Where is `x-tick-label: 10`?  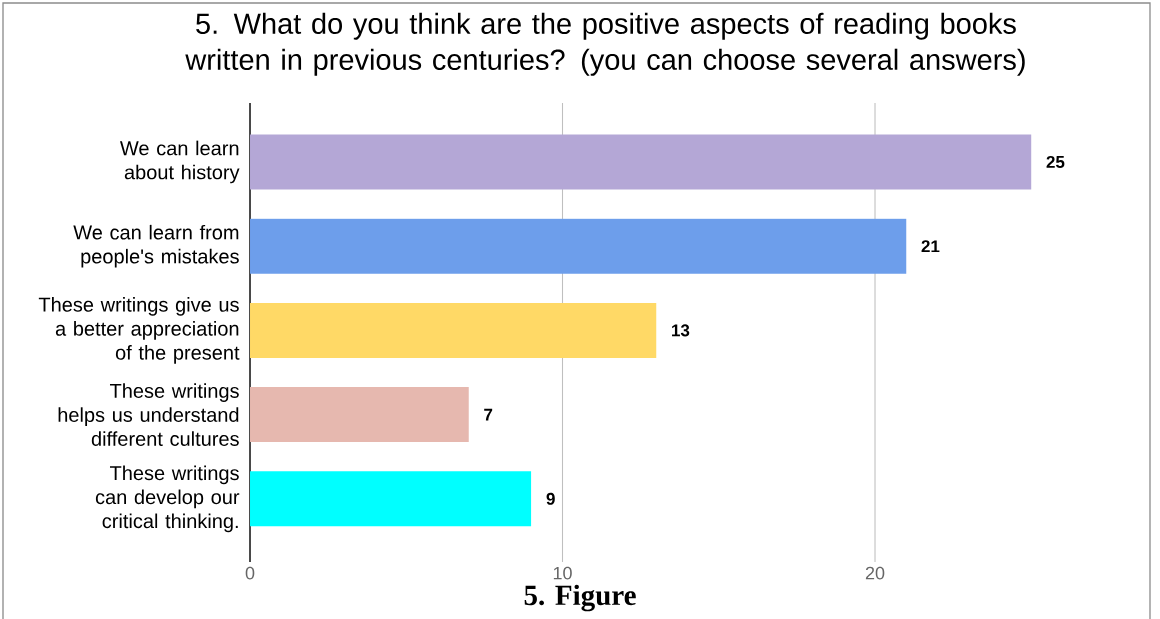 x-tick-label: 10 is located at coordinates (562, 573).